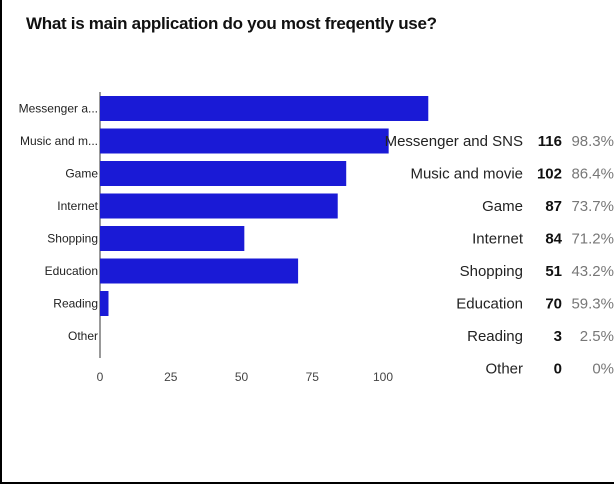 This screenshot has height=486, width=616. Describe the element at coordinates (489, 304) in the screenshot. I see `table-label: Education` at that location.